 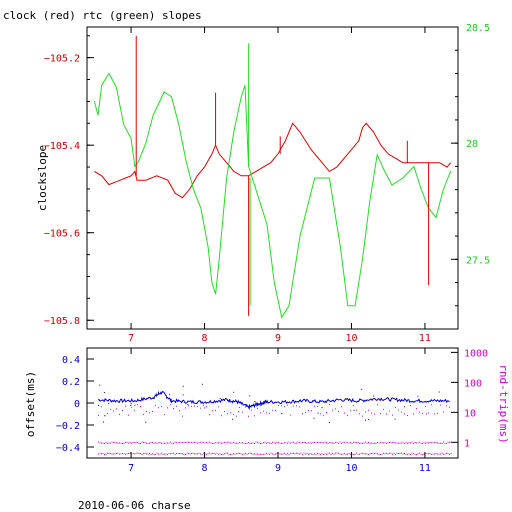 What do you see at coordinates (425, 468) in the screenshot?
I see `bottom-x-tick-label: 11` at bounding box center [425, 468].